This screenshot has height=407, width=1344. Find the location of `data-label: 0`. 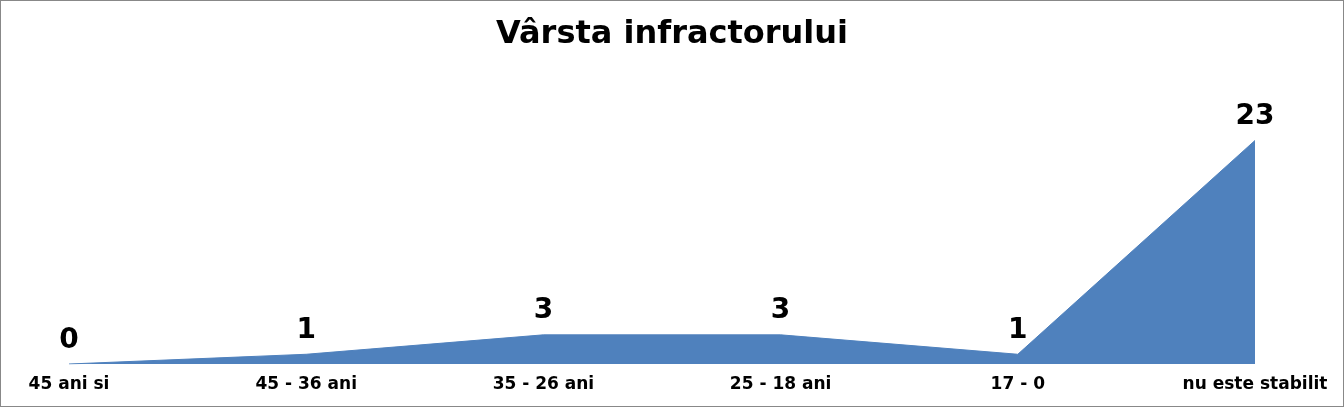

data-label: 0 is located at coordinates (69, 338).